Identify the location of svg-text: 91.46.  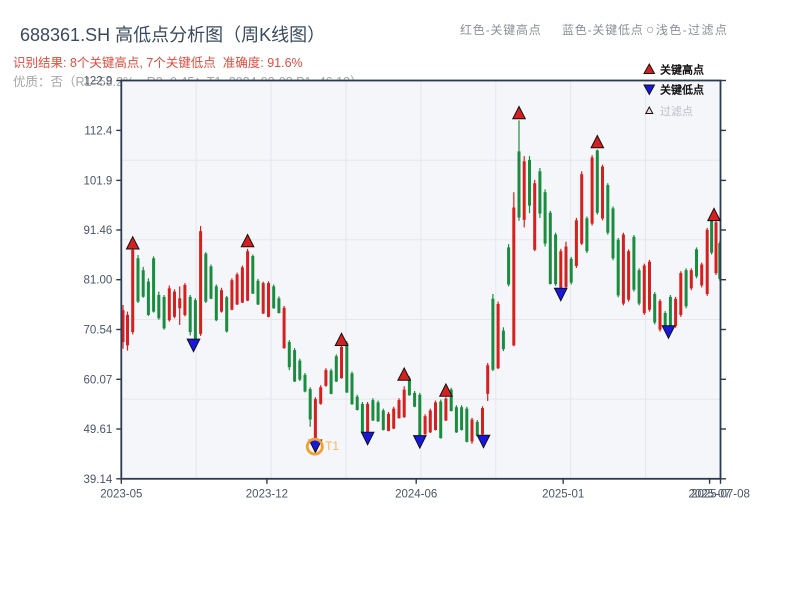
(98, 231).